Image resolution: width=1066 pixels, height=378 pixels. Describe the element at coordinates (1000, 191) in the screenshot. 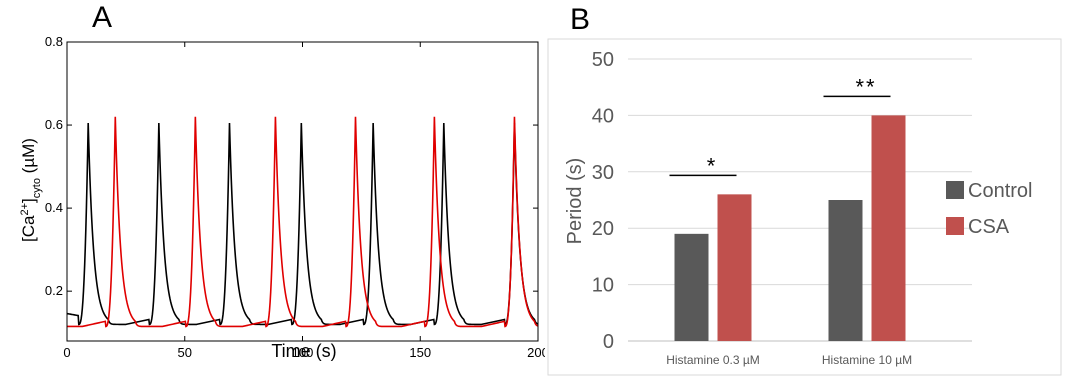

I see `chart-b-legend-label-control: Control` at that location.